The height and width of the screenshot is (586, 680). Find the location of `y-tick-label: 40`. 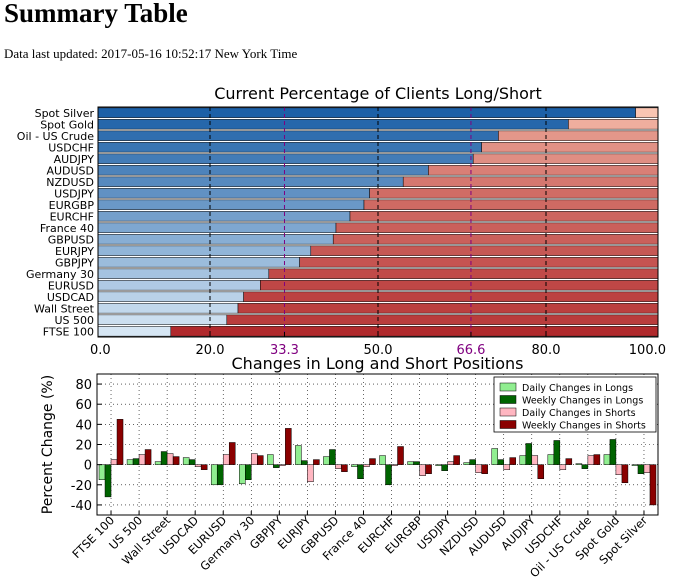

y-tick-label: 40 is located at coordinates (83, 425).